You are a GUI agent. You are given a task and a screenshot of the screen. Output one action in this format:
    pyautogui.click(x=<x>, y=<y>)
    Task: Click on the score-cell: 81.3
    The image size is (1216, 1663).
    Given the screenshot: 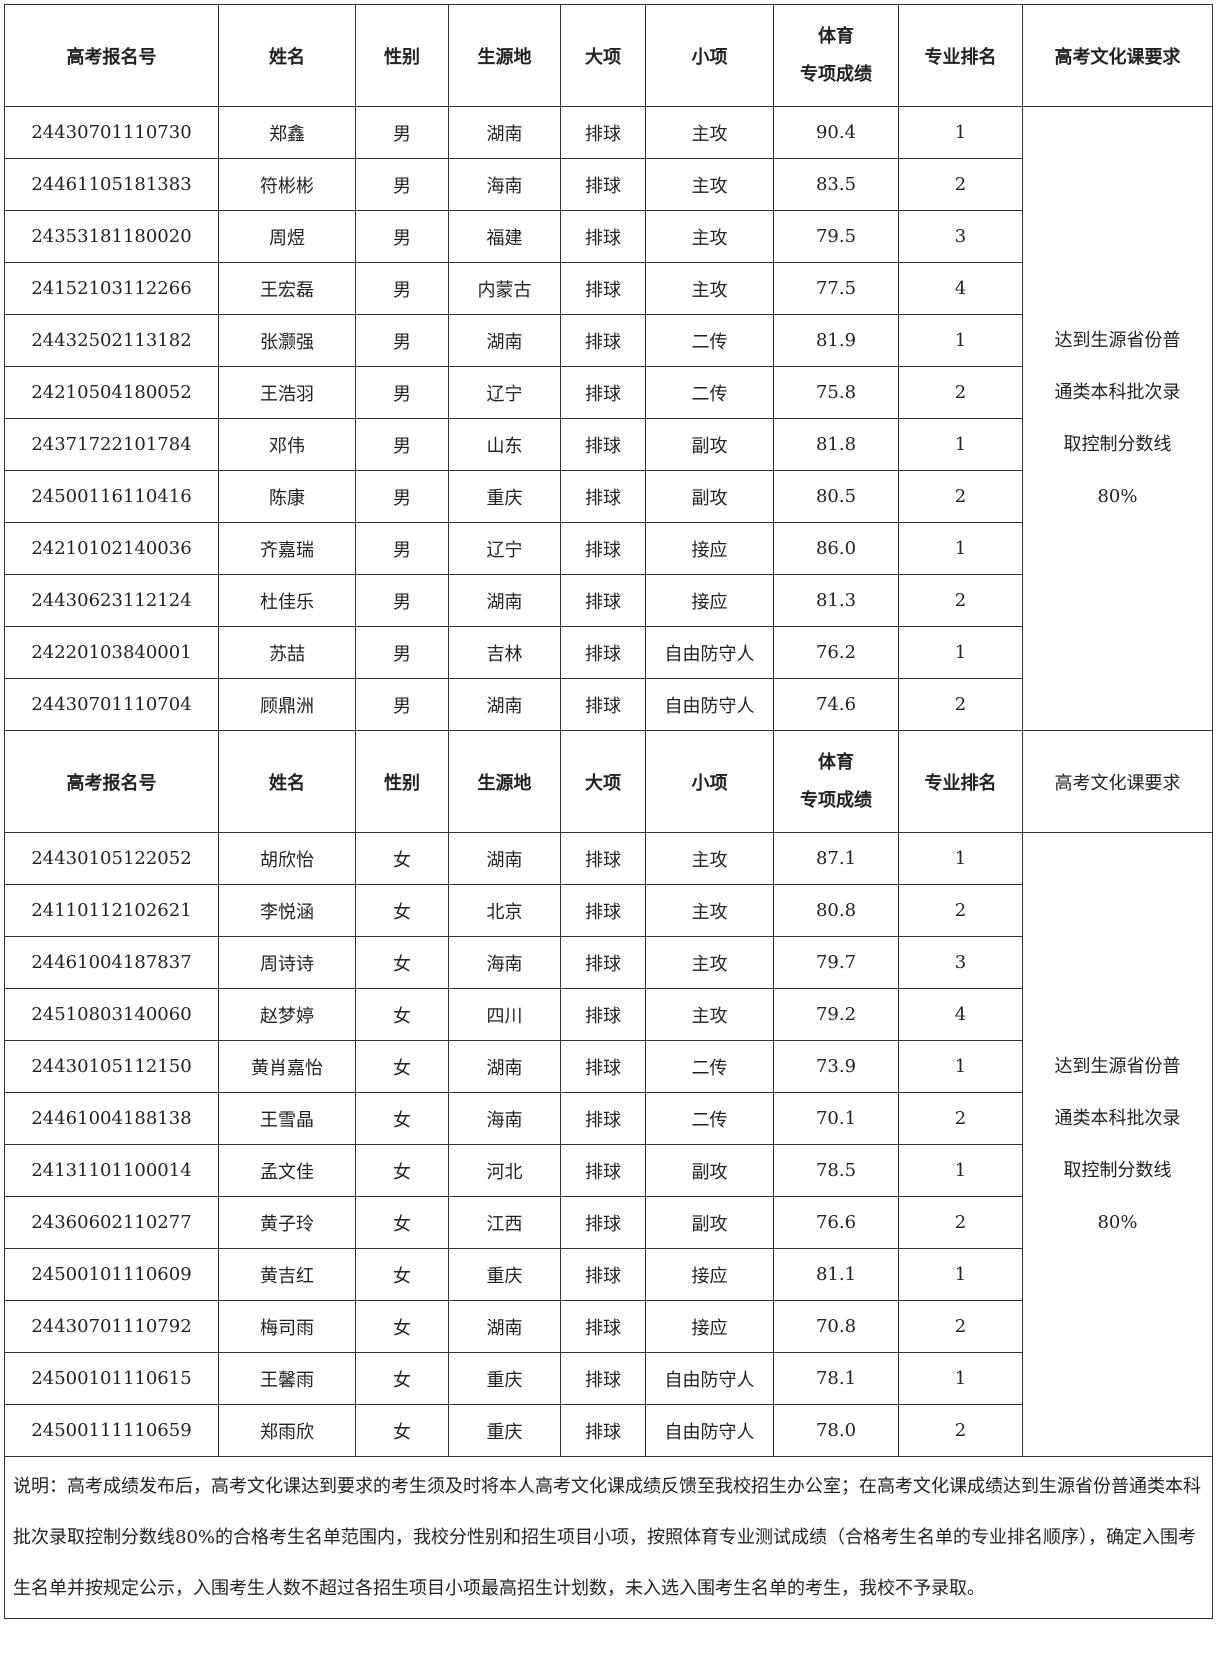 What is the action you would take?
    pyautogui.click(x=836, y=600)
    